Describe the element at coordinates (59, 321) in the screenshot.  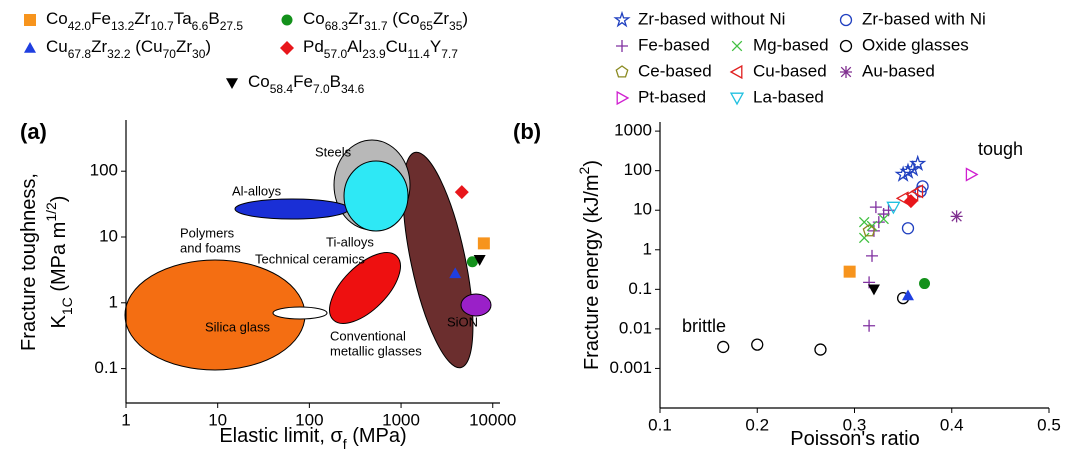
I see `text-run: K` at that location.